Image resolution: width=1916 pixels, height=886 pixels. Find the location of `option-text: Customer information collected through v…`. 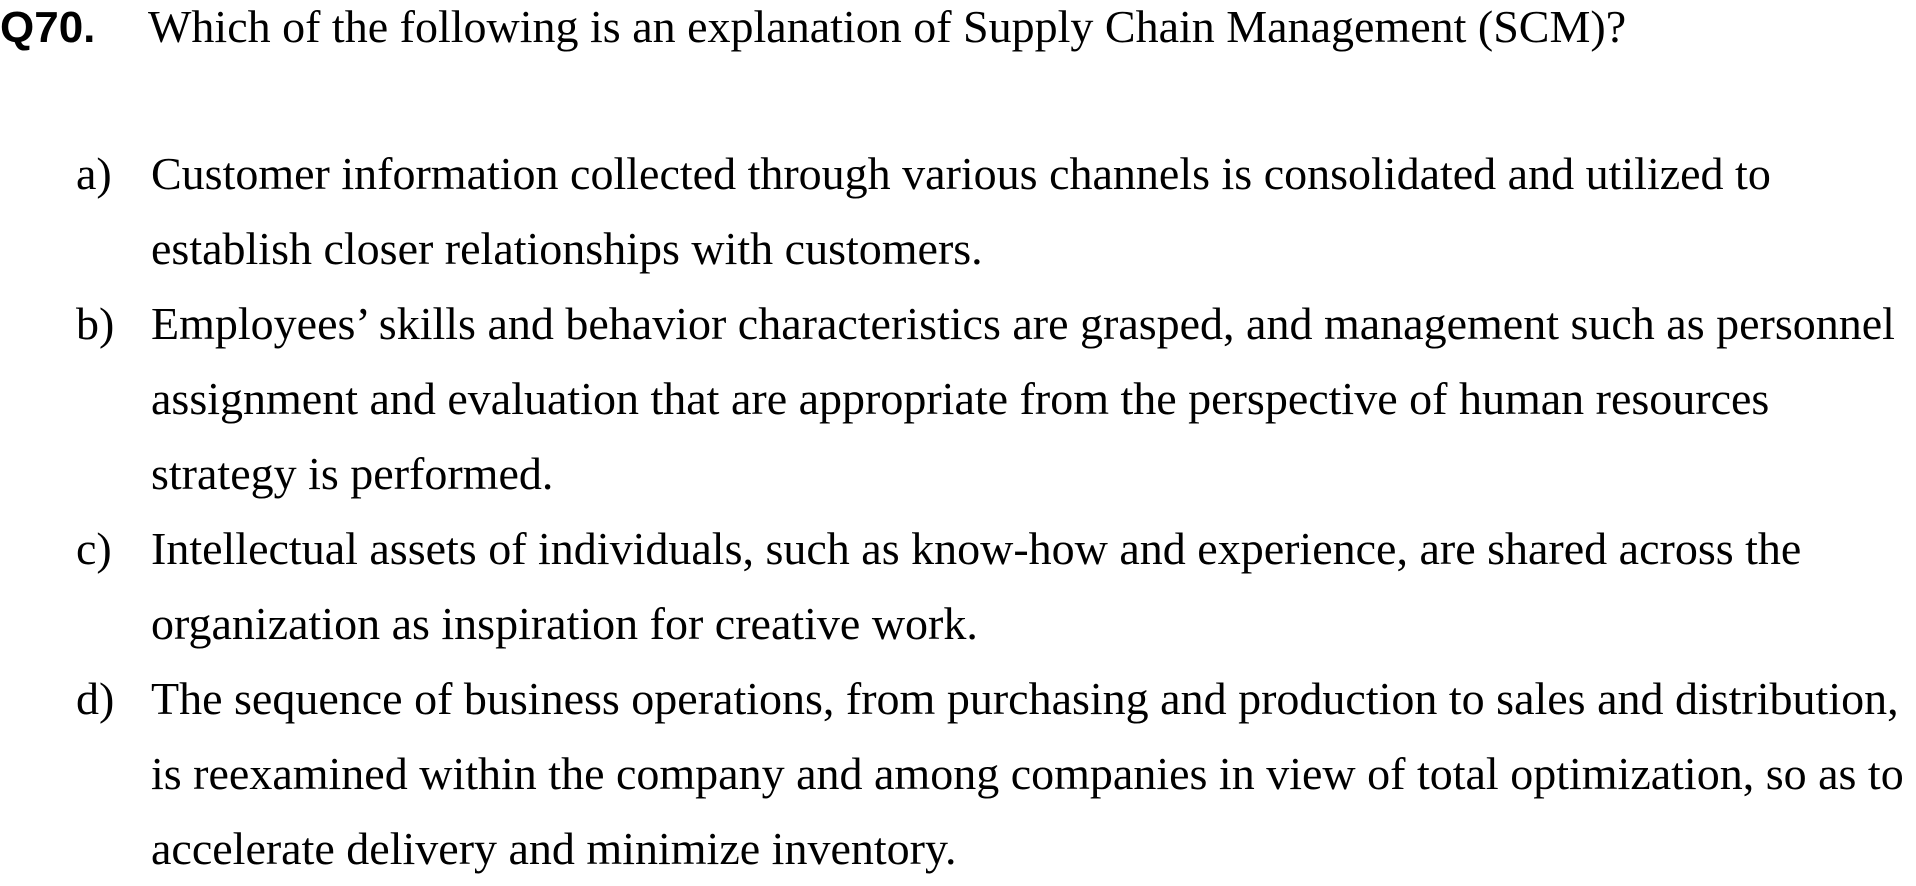

option-text: Customer information collected through v… is located at coordinates (961, 211).